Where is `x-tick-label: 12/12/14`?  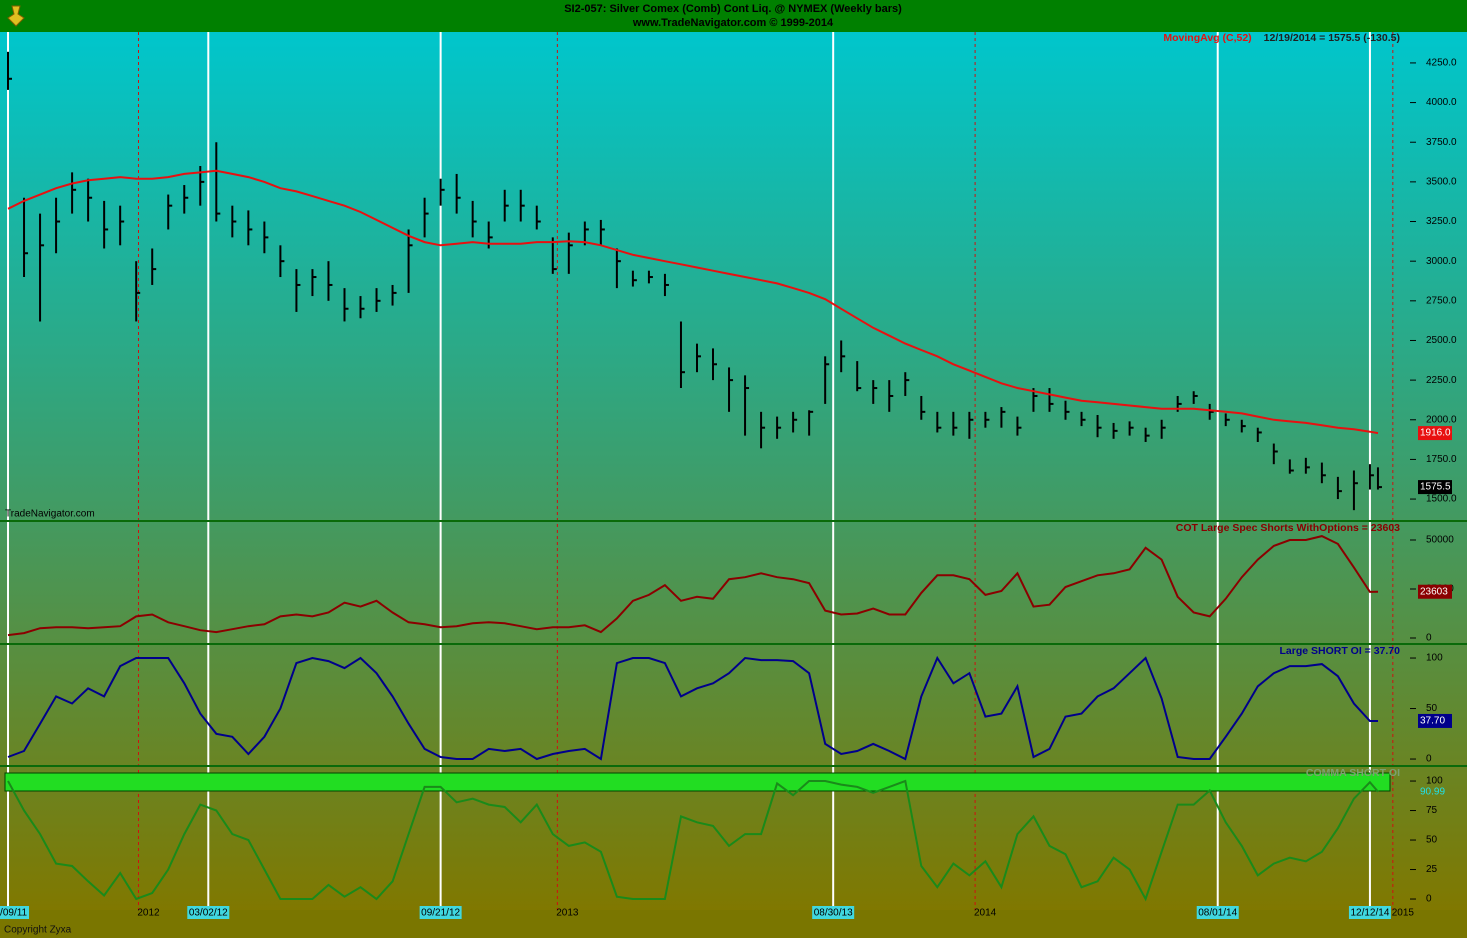 x-tick-label: 12/12/14 is located at coordinates (1369, 913).